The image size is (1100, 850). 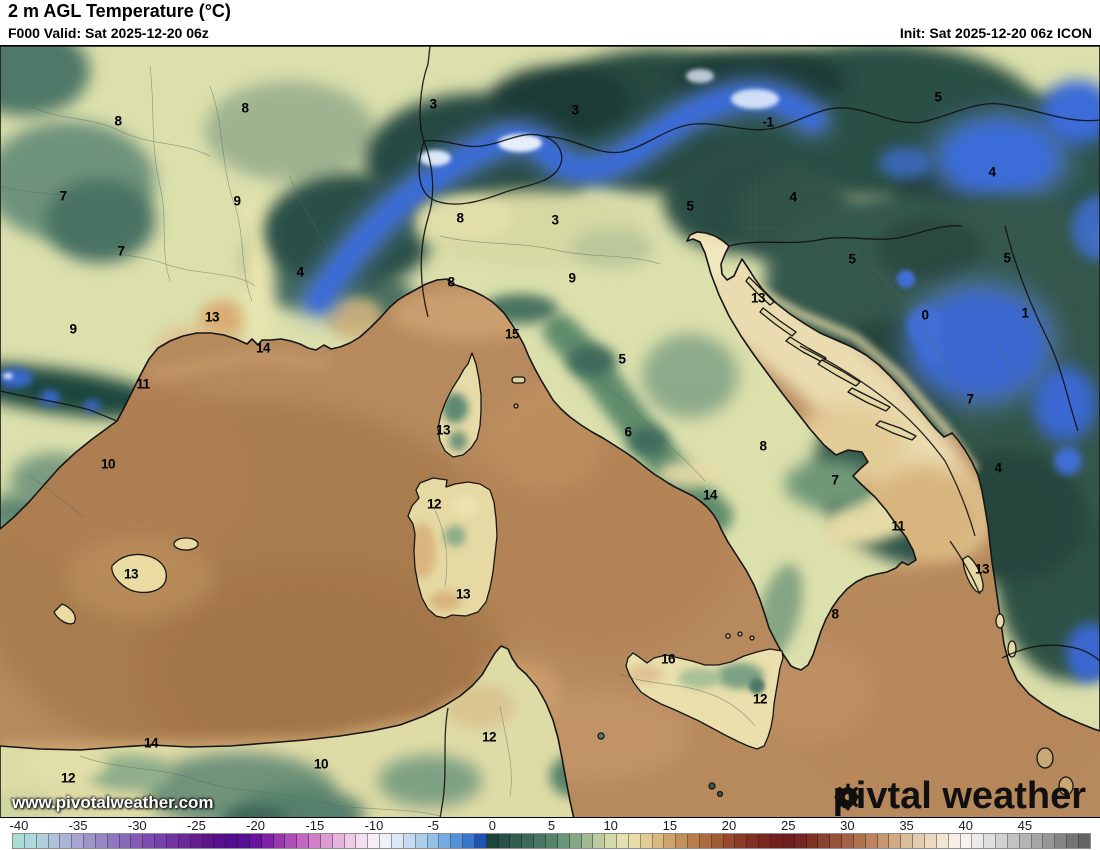 I want to click on pivotal-weather-logo: piv tal weather, so click(x=959, y=796).